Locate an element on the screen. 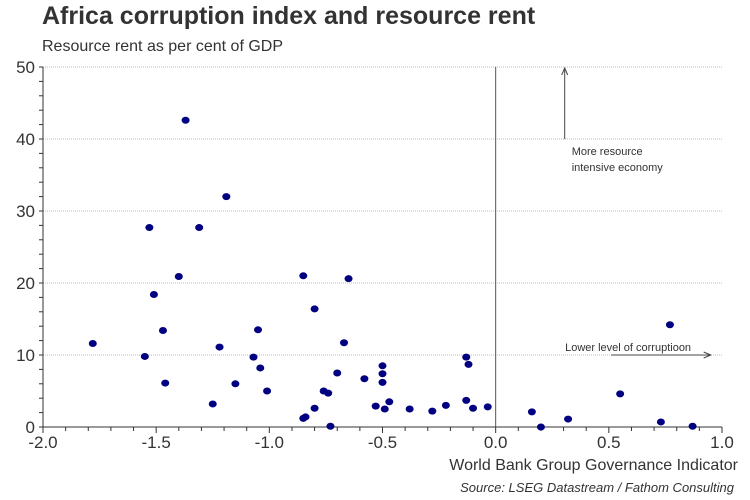 The image size is (750, 500). annotation-text: More resource is located at coordinates (607, 152).